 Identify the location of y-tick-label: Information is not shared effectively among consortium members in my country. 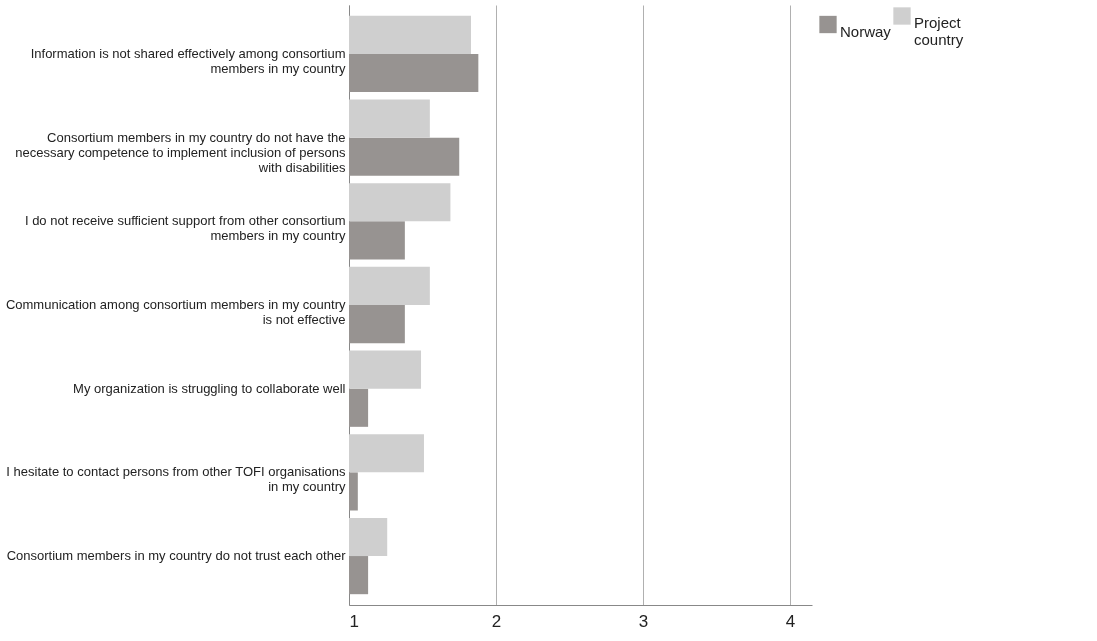
(188, 60).